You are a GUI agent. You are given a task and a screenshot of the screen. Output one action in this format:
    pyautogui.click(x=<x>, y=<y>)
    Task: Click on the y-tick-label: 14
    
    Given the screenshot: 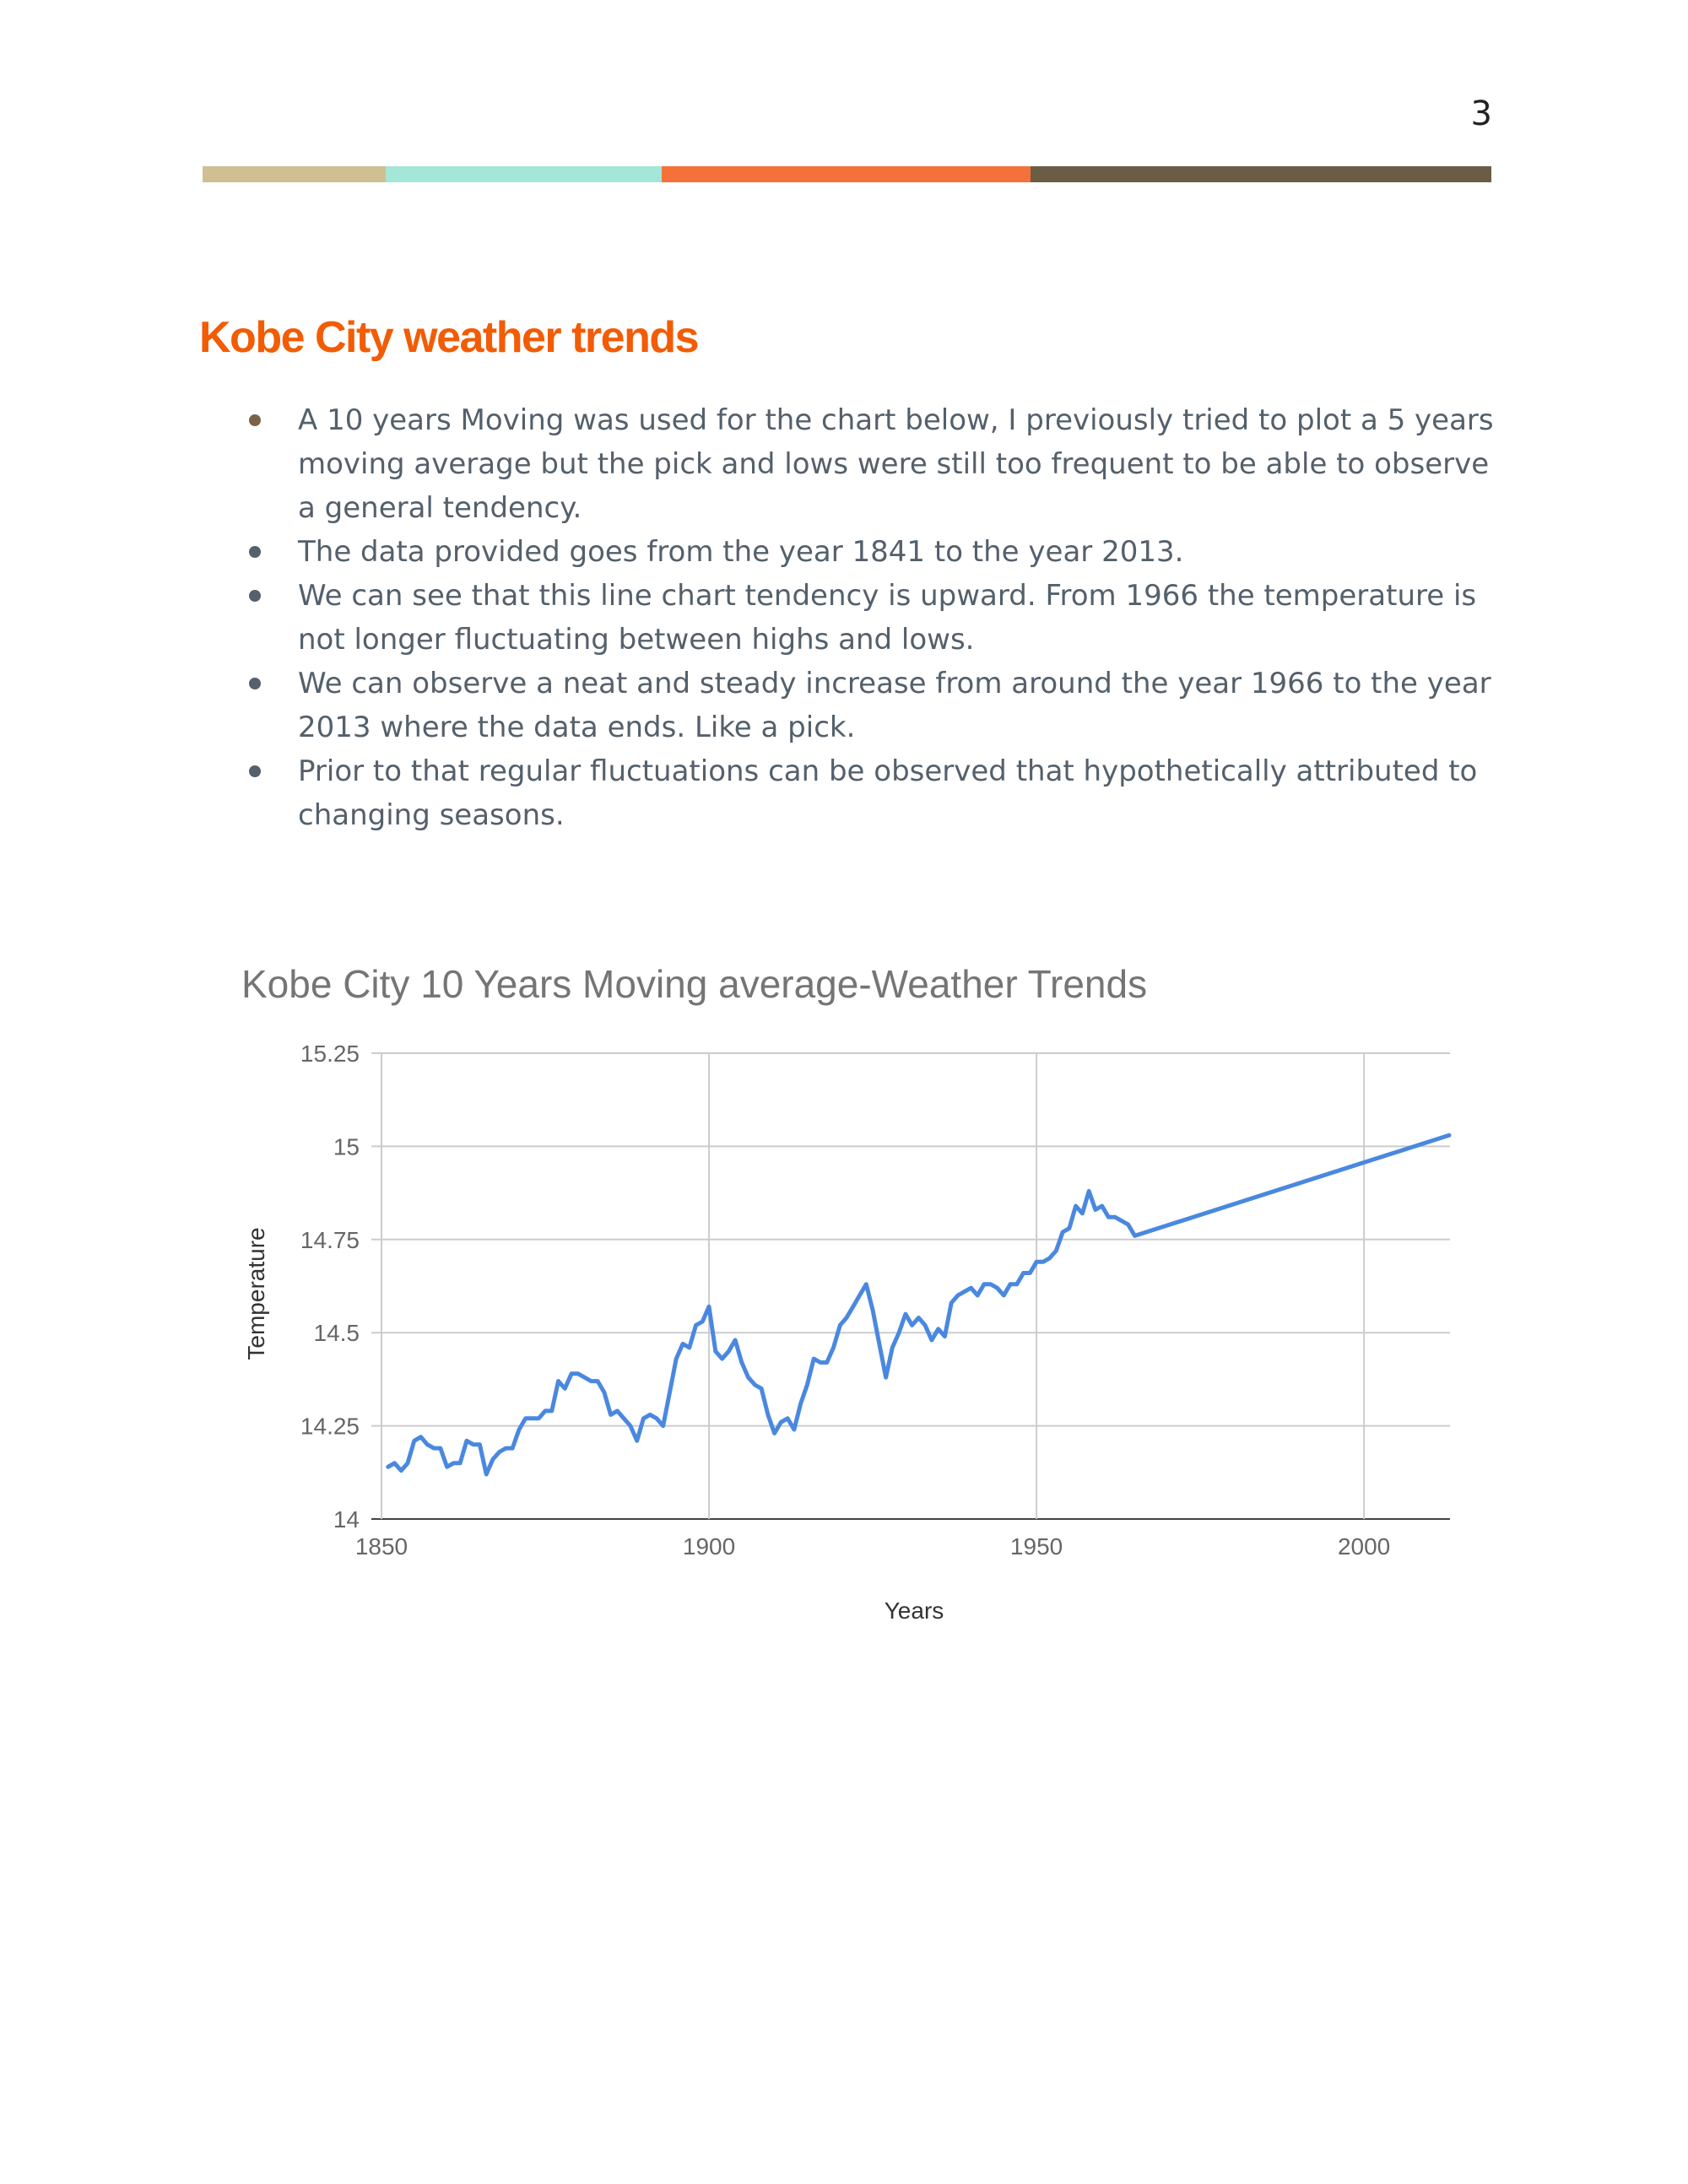 What is the action you would take?
    pyautogui.click(x=346, y=1519)
    